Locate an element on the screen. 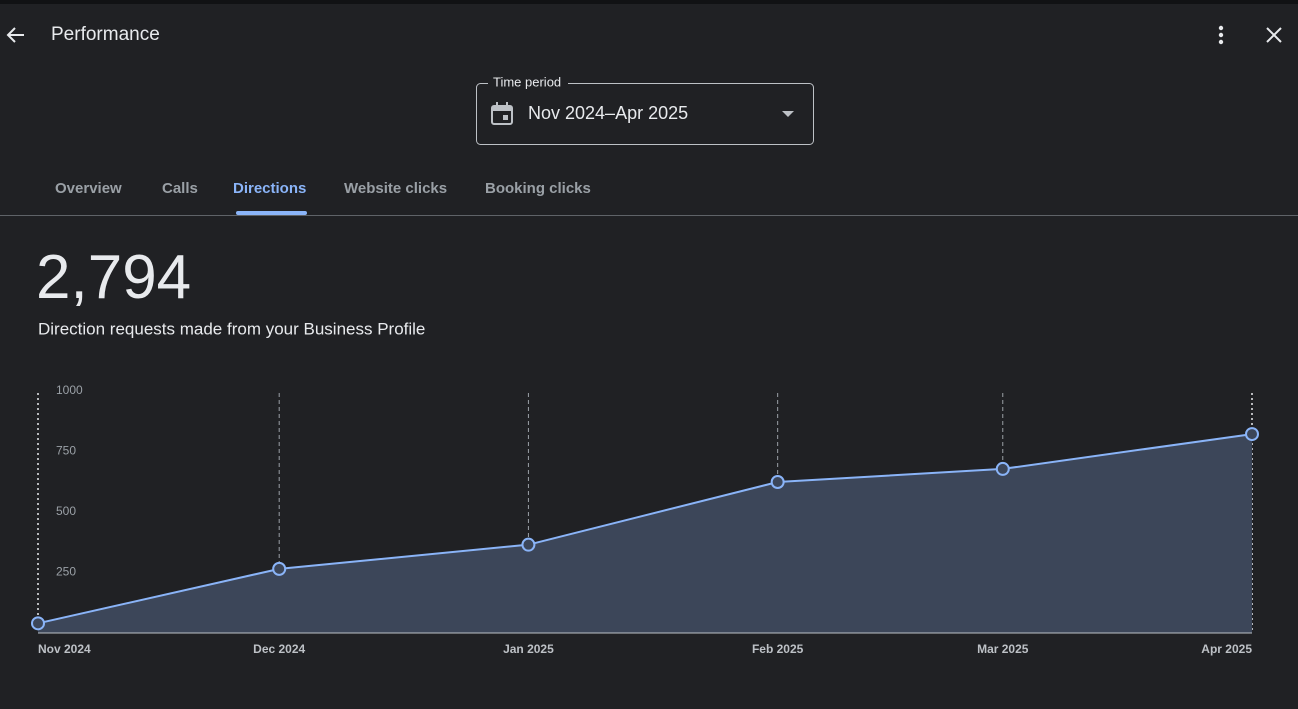 This screenshot has height=709, width=1298. y-tick-label: 1000 is located at coordinates (69, 390).